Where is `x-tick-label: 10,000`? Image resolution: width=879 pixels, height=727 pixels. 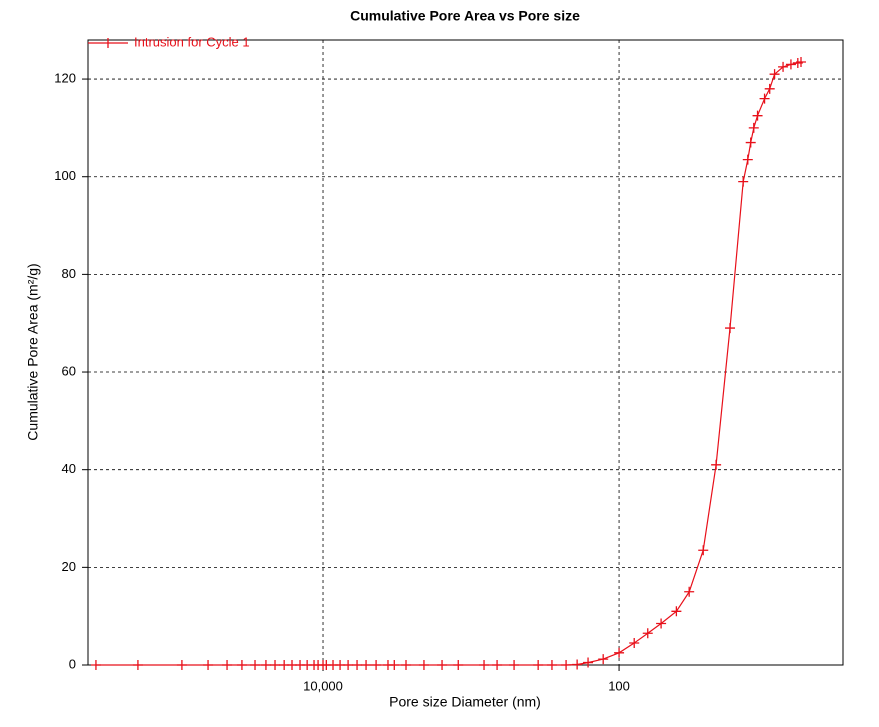
x-tick-label: 10,000 is located at coordinates (323, 685).